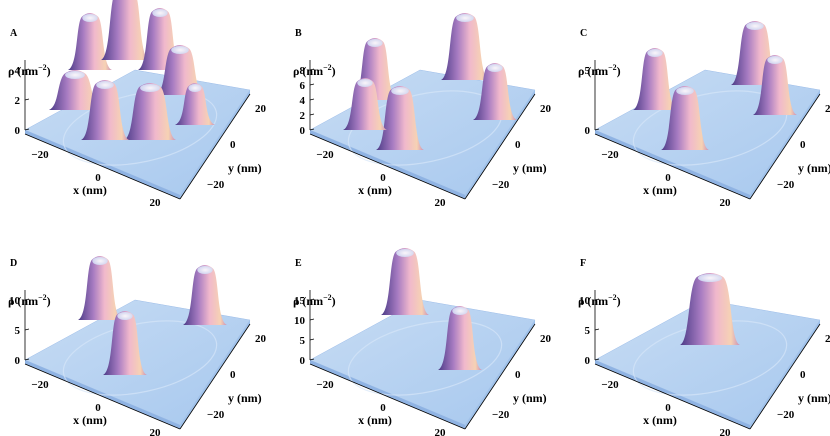 This screenshot has height=436, width=830. I want to click on ring-trace, so click(425, 358).